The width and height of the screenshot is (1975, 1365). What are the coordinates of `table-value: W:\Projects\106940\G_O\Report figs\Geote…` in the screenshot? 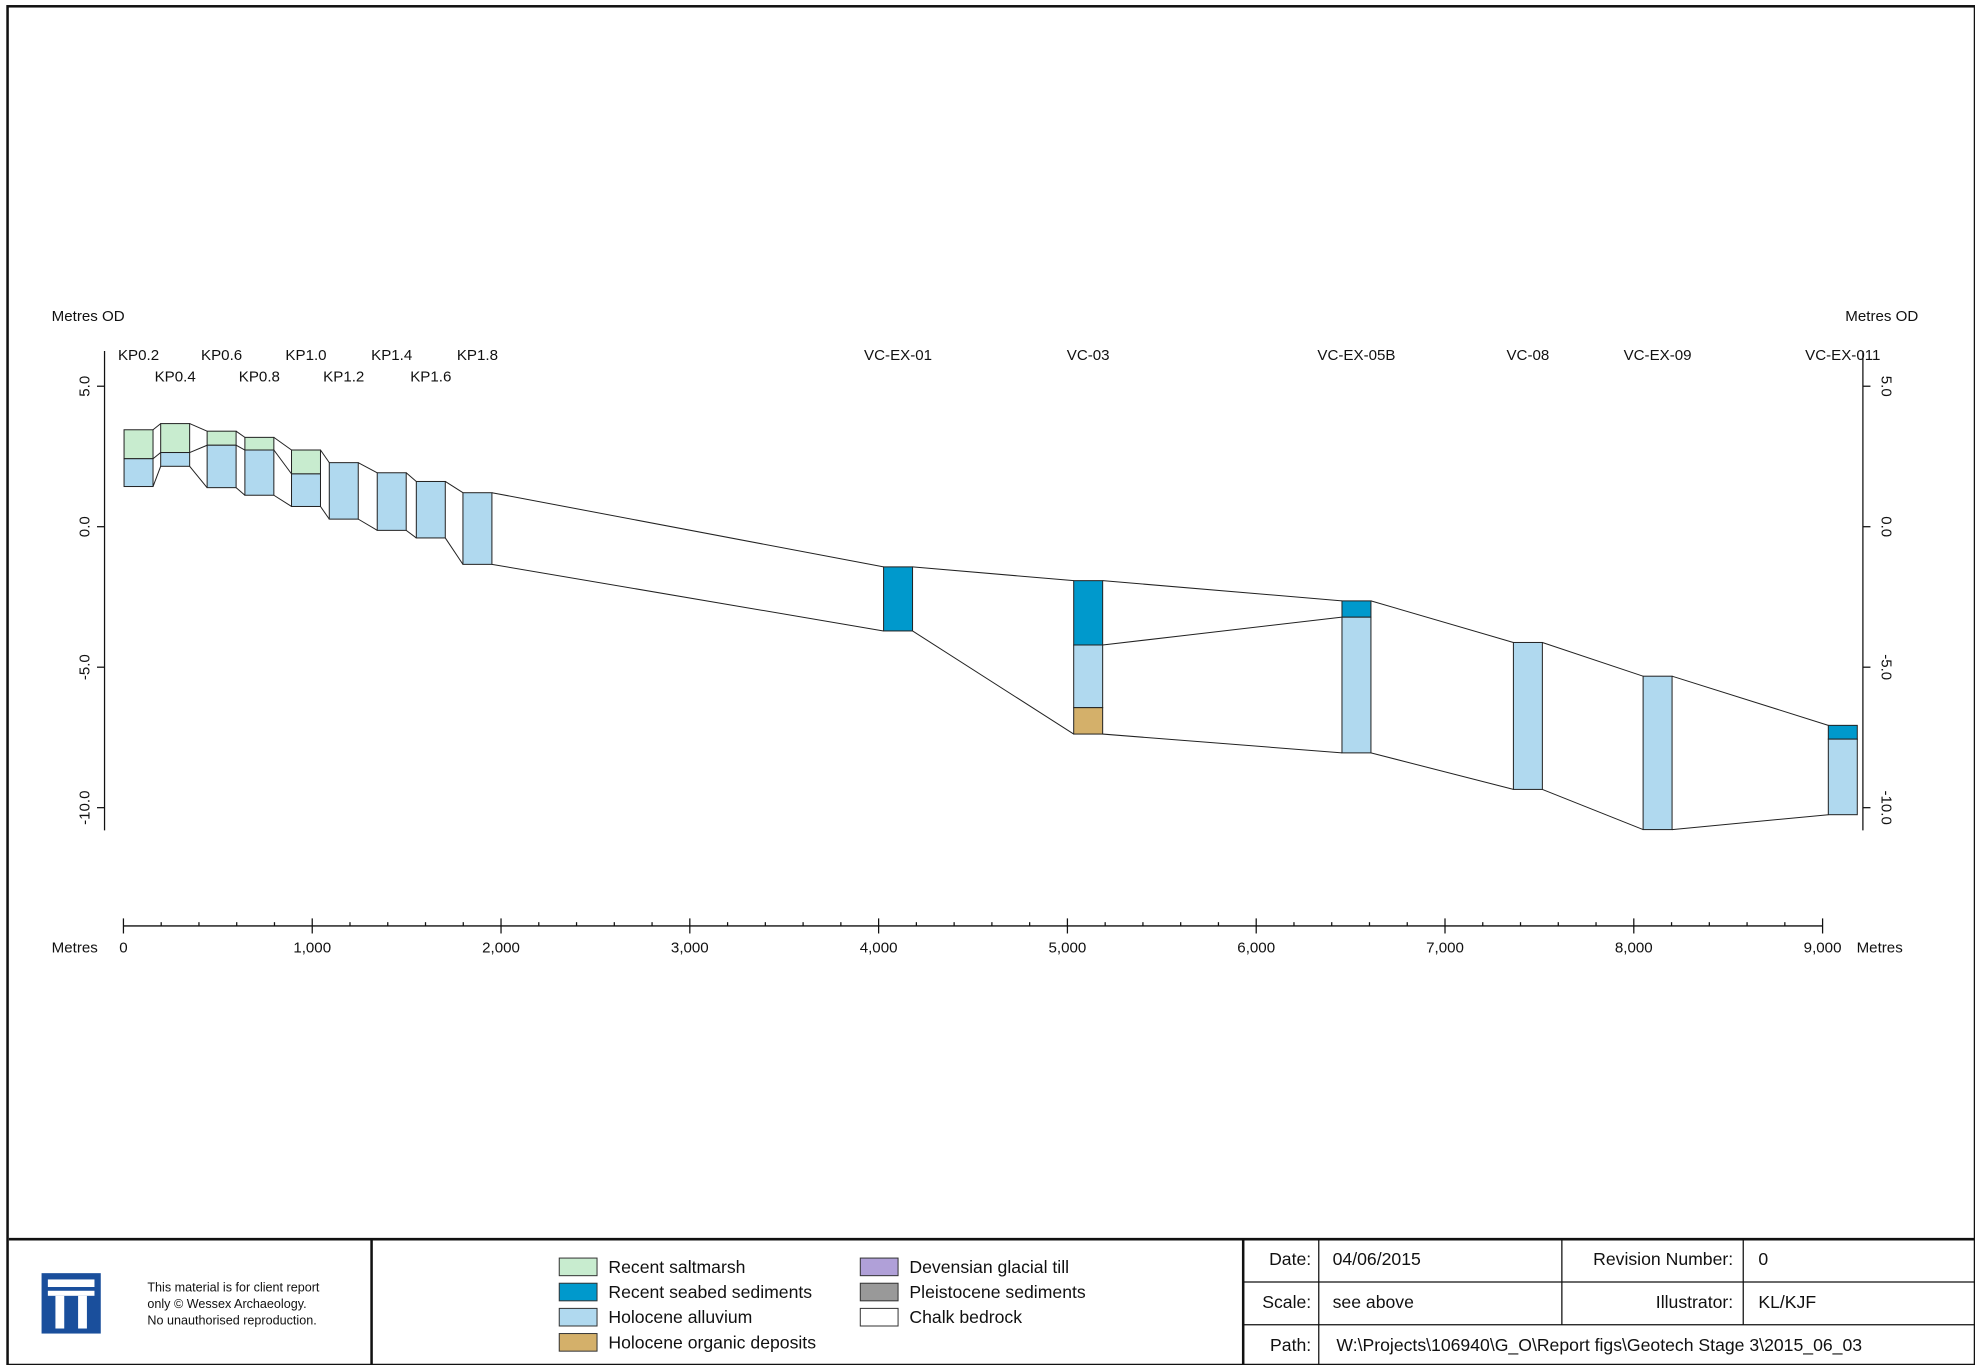 It's located at (1599, 1345).